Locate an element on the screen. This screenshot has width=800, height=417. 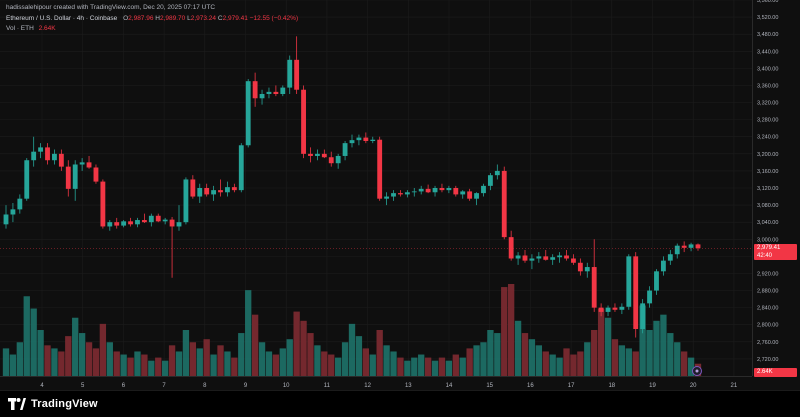
price-tick-label: 3,160.00 is located at coordinates (767, 172).